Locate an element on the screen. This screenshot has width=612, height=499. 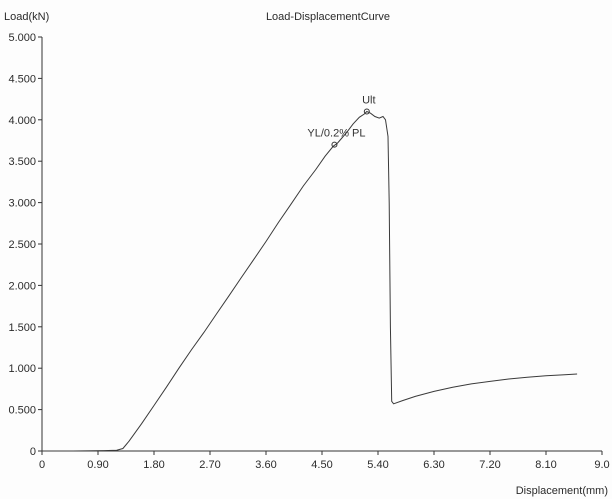
y-tick-label: 2.000 is located at coordinates (22, 286).